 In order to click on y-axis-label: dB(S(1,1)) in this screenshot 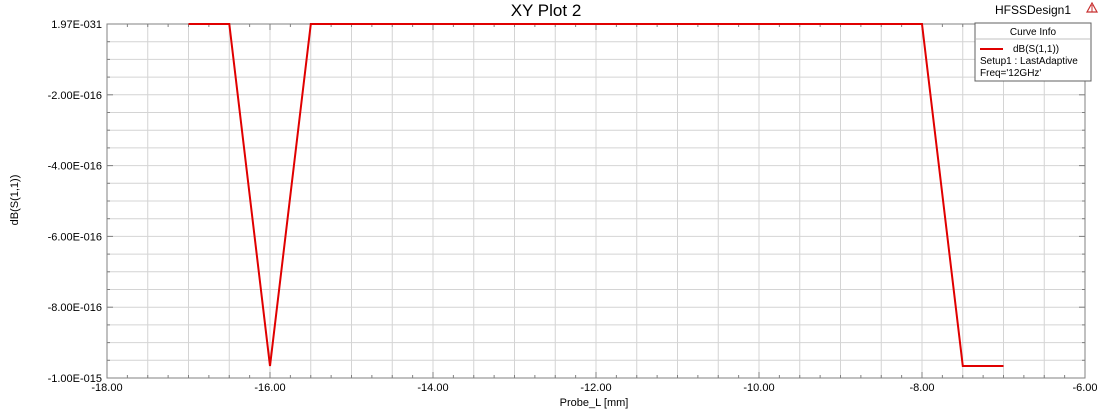, I will do `click(15, 200)`.